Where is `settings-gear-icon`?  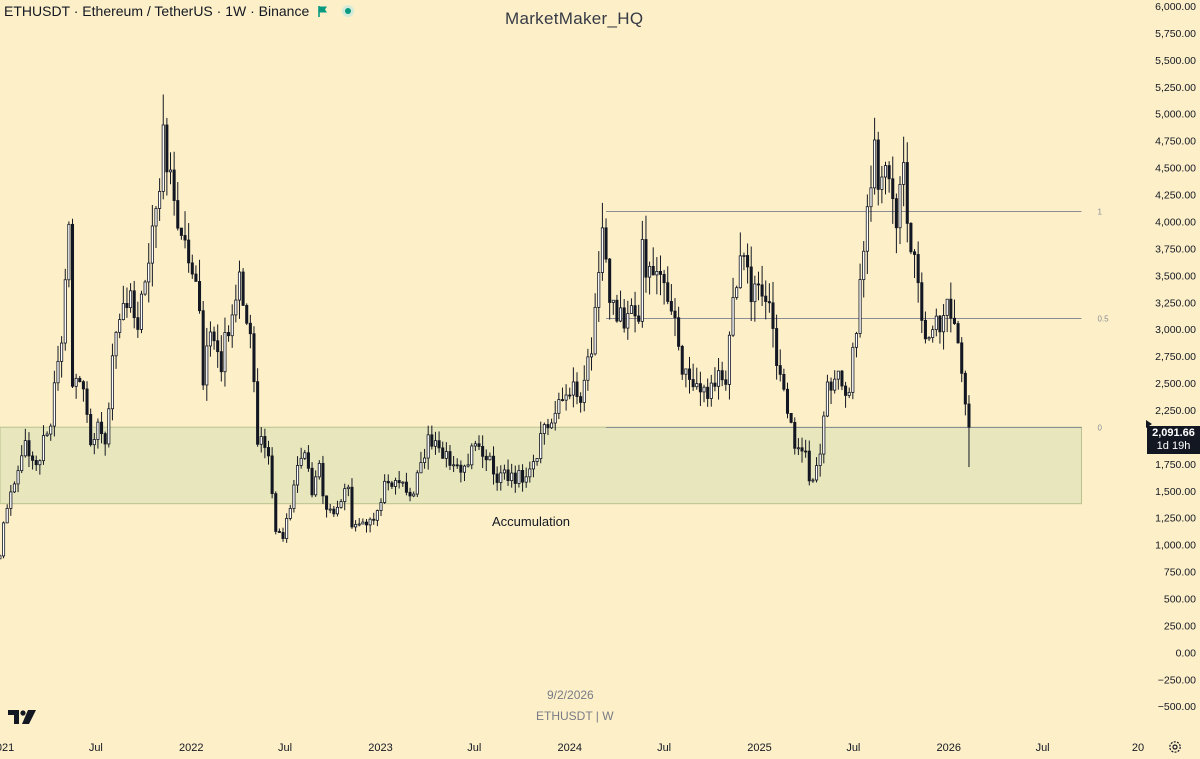
settings-gear-icon is located at coordinates (1175, 749).